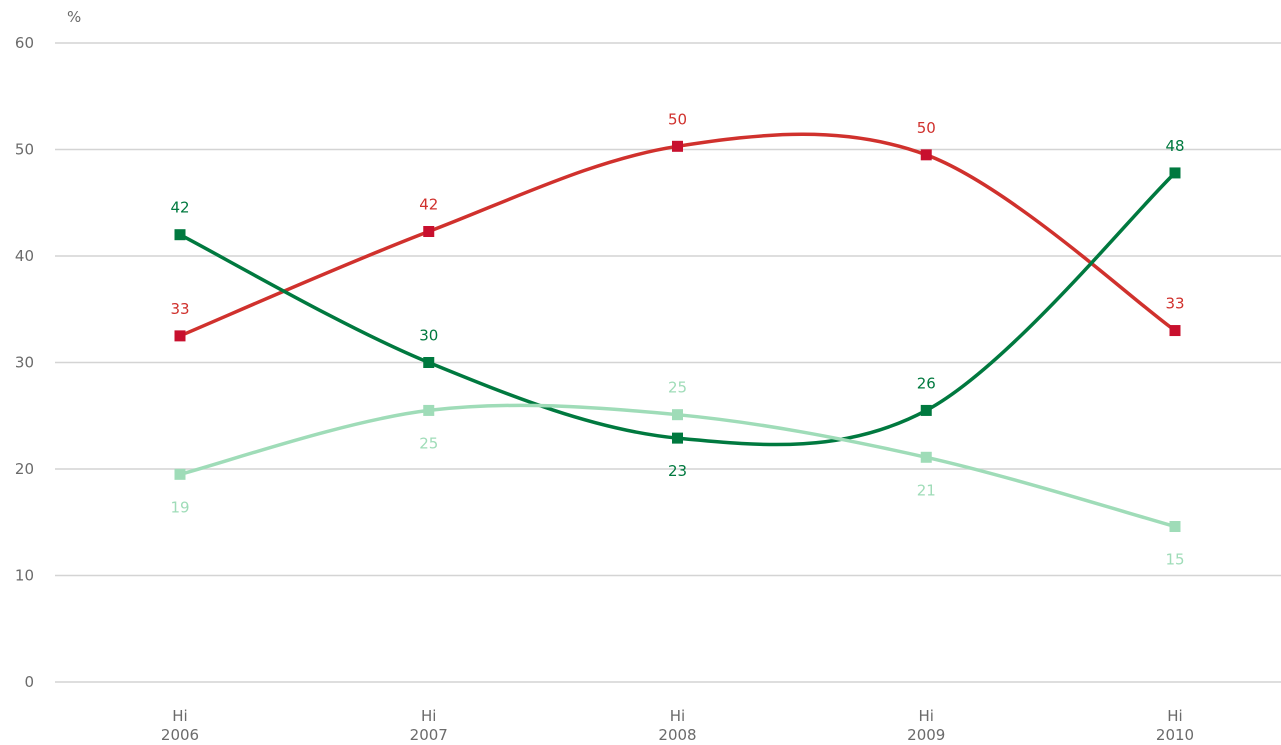  What do you see at coordinates (24, 43) in the screenshot?
I see `y-tick-label: 60` at bounding box center [24, 43].